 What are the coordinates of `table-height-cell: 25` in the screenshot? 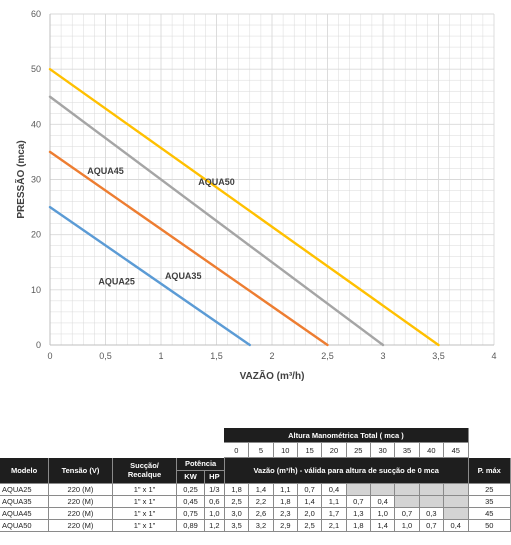 It's located at (358, 450).